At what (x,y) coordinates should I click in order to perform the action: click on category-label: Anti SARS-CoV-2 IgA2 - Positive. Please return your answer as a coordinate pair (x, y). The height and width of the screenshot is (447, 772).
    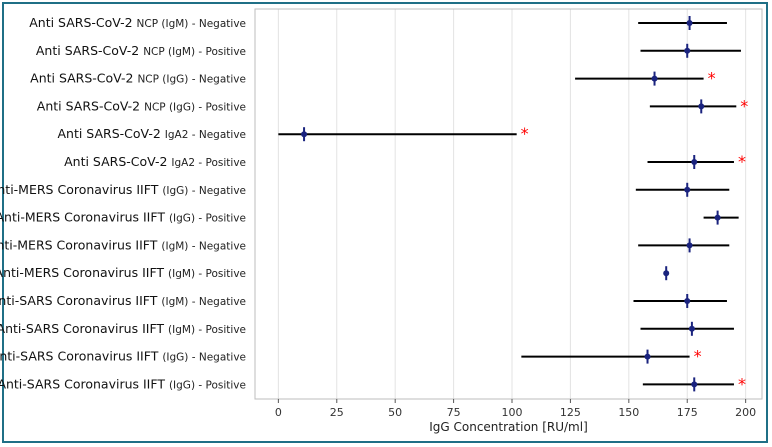
    Looking at the image, I should click on (155, 161).